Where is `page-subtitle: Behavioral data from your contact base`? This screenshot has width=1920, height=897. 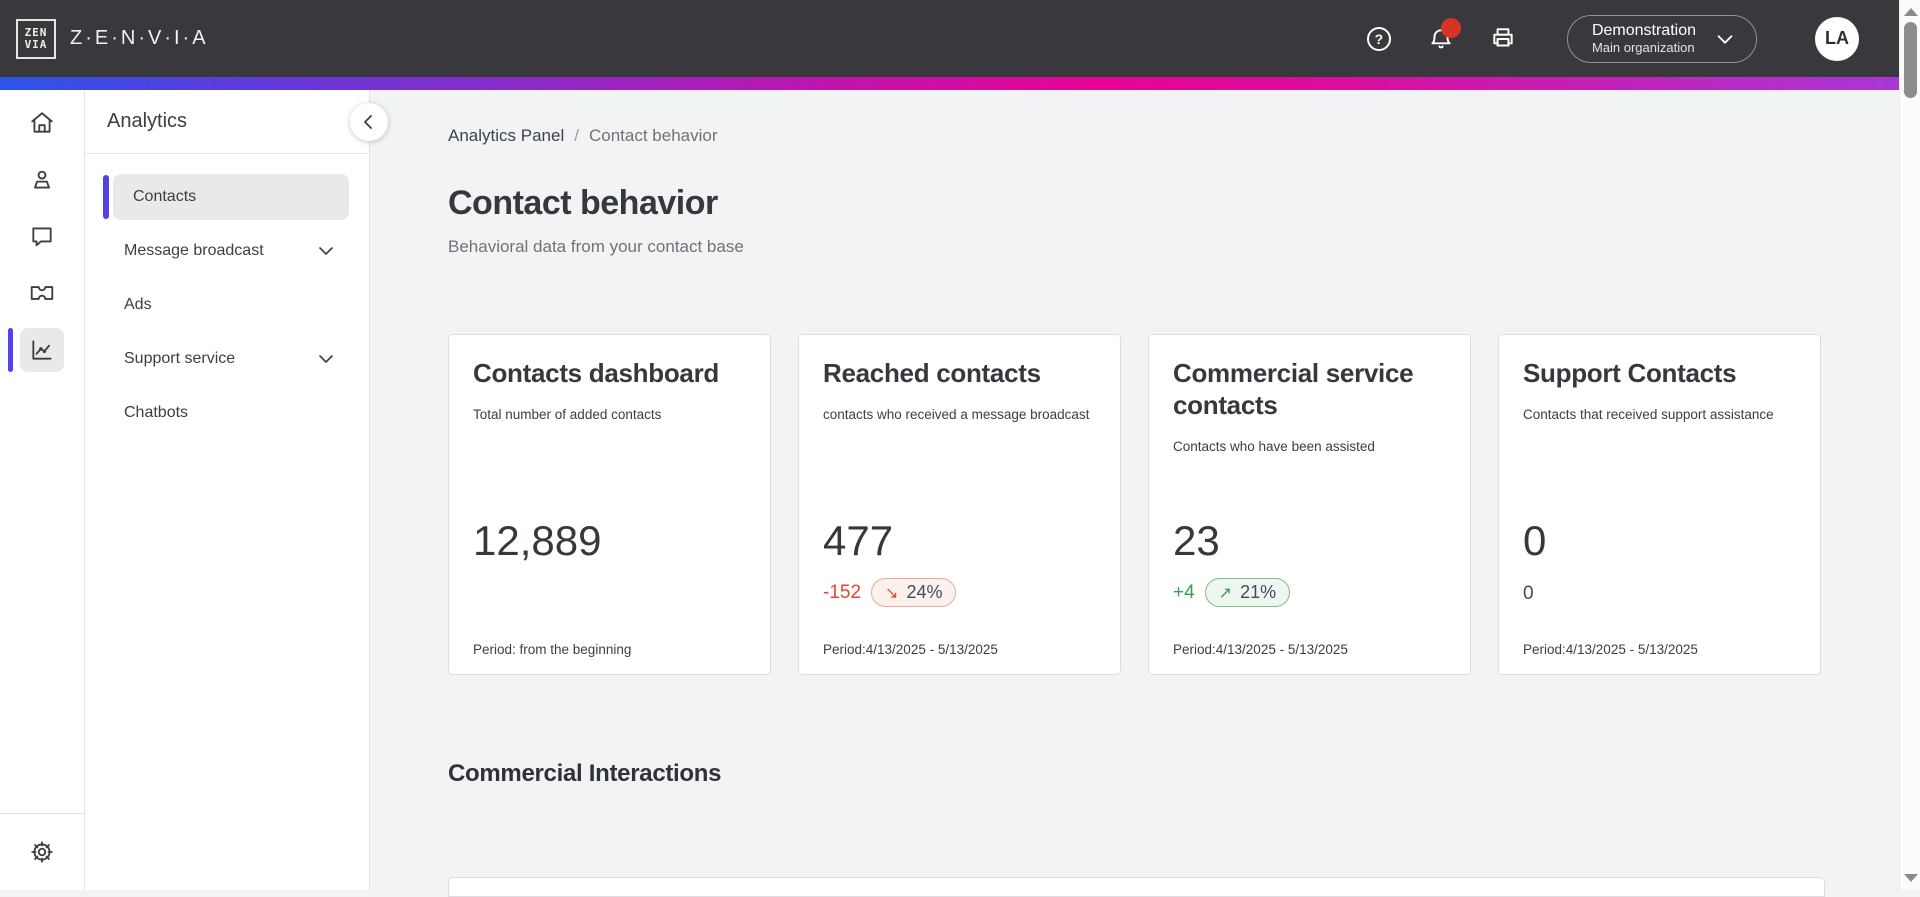 page-subtitle: Behavioral data from your contact base is located at coordinates (596, 246).